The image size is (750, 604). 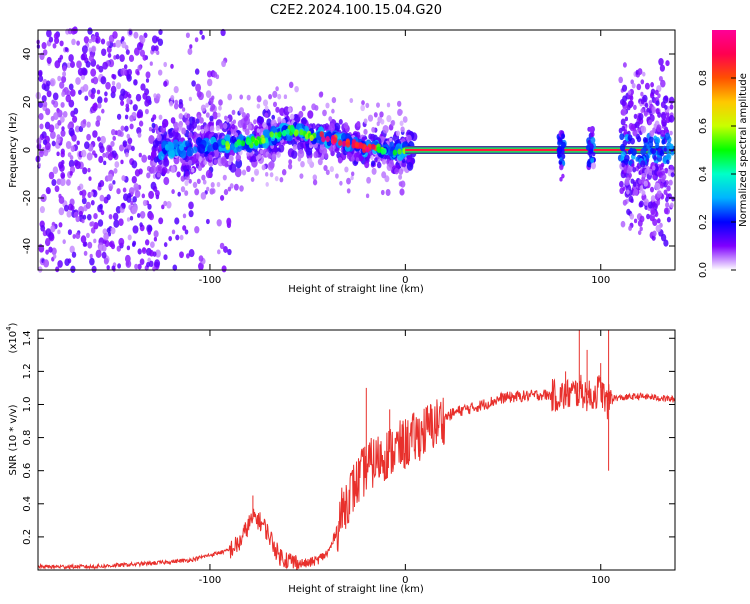 What do you see at coordinates (356, 289) in the screenshot?
I see `spectrogram-xlabel: Height of straight line (km)` at bounding box center [356, 289].